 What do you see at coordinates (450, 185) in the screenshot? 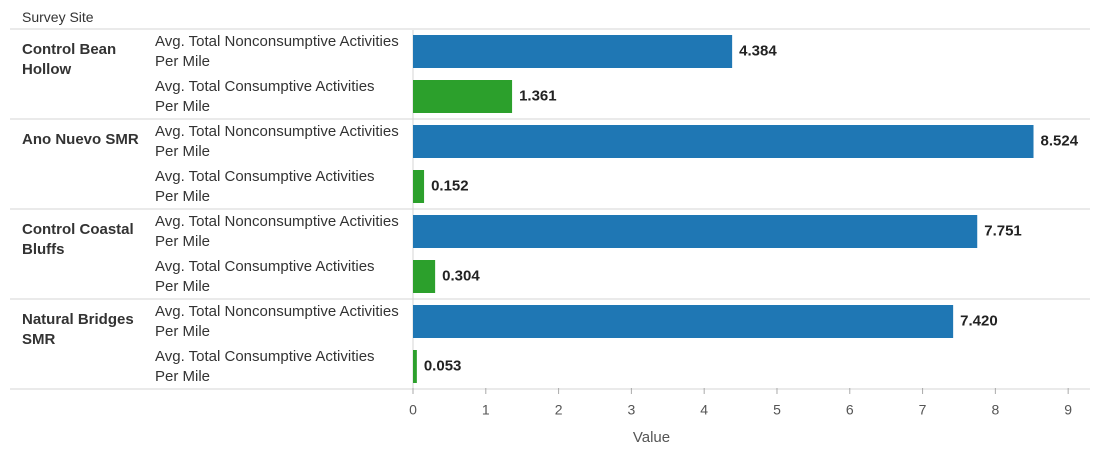
I see `value-label: 0.152` at bounding box center [450, 185].